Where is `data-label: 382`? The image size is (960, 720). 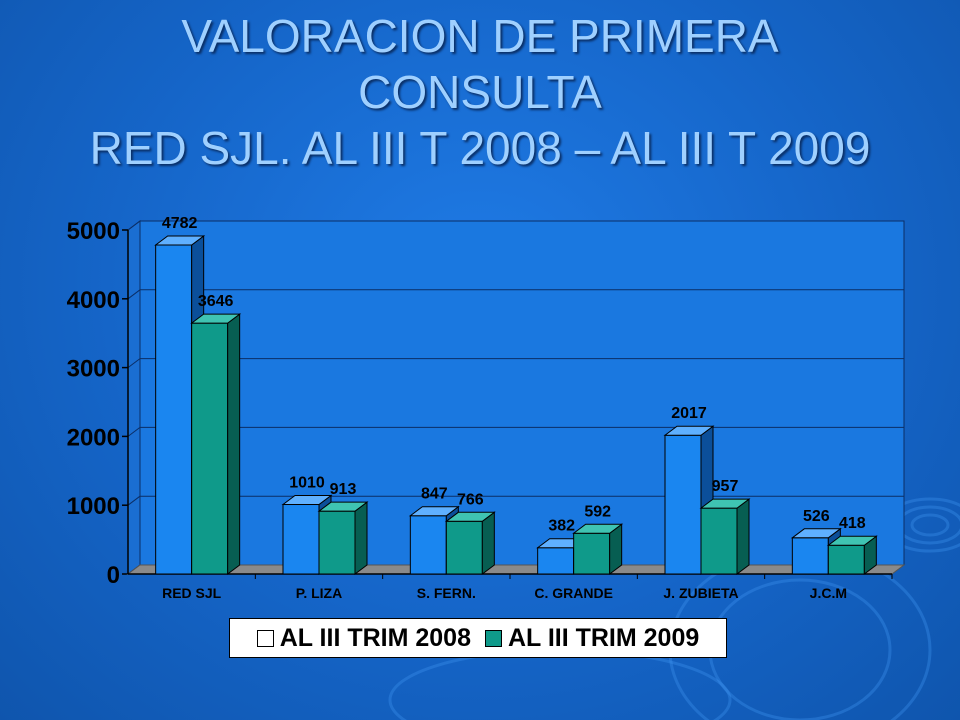 data-label: 382 is located at coordinates (561, 526).